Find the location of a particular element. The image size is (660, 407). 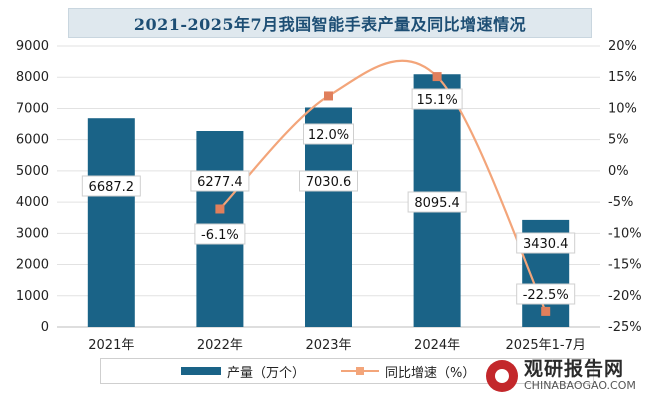

y-right-tick-label: -20% is located at coordinates (625, 296).